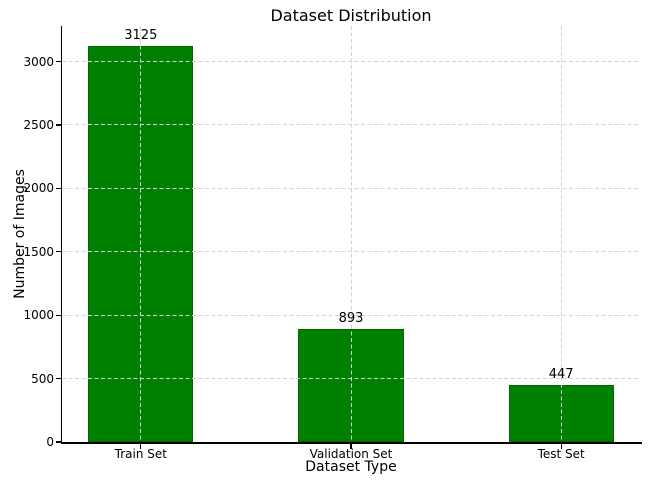 The image size is (650, 485). I want to click on y-tick-label: 1000, so click(38, 315).